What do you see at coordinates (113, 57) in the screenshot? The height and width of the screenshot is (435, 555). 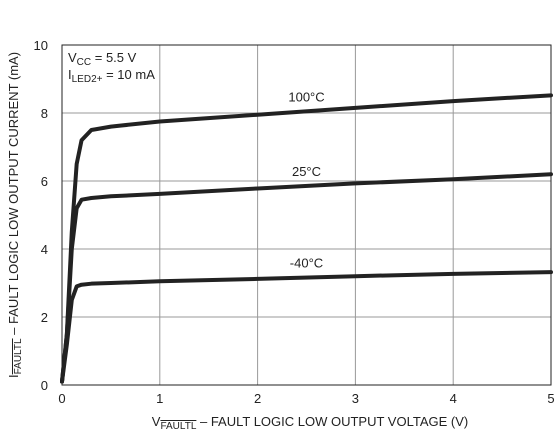 I see `condition-rest: = 5.5 V` at bounding box center [113, 57].